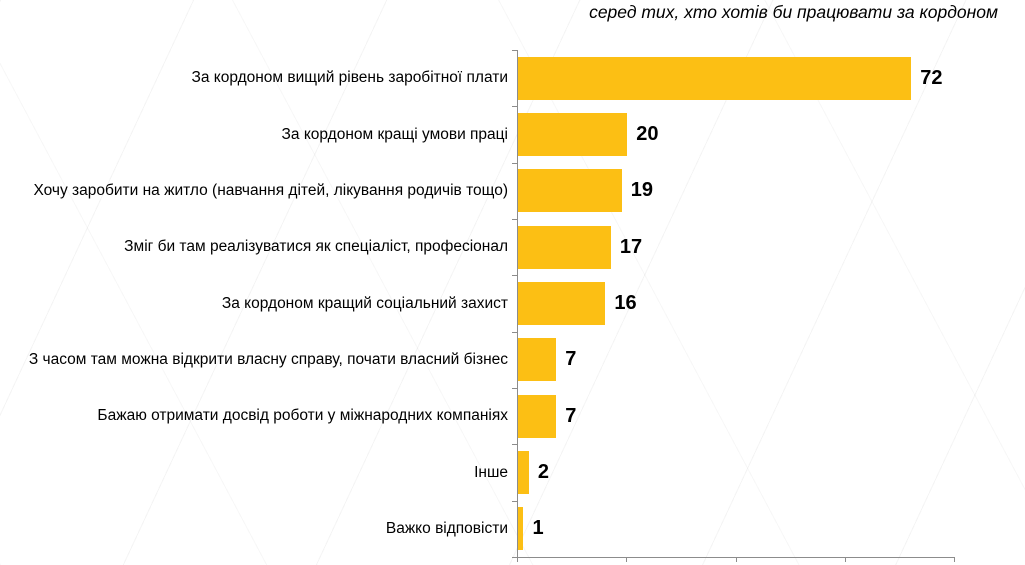  What do you see at coordinates (625, 302) in the screenshot?
I see `value-label: 16` at bounding box center [625, 302].